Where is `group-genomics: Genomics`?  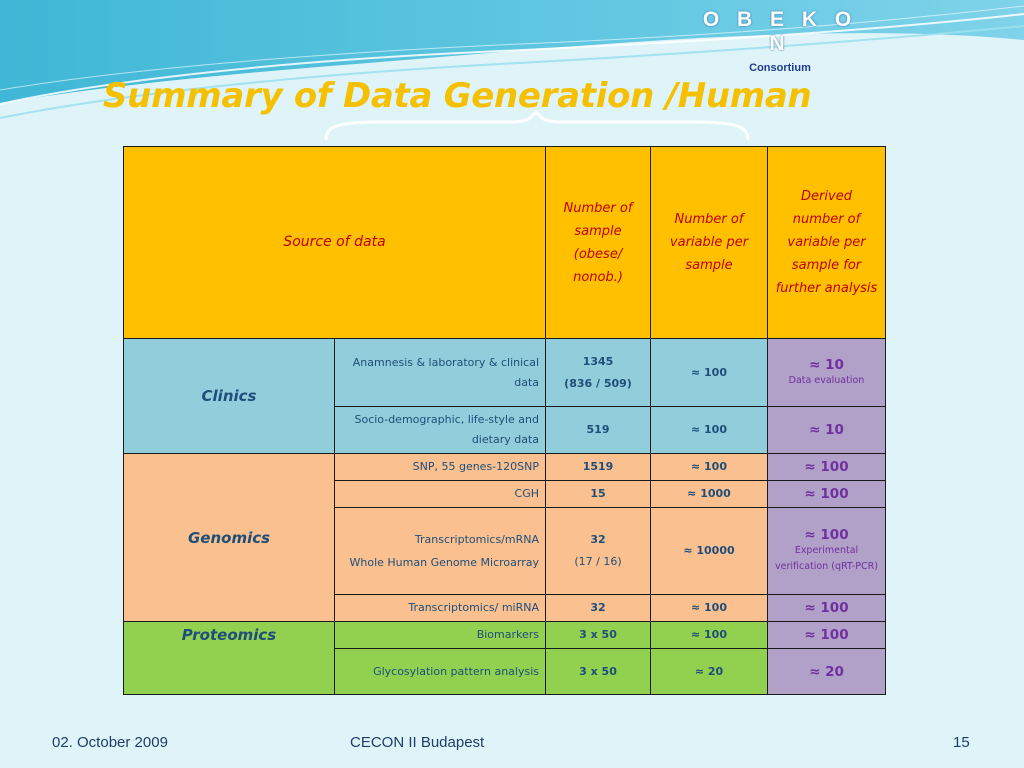
group-genomics: Genomics is located at coordinates (229, 537).